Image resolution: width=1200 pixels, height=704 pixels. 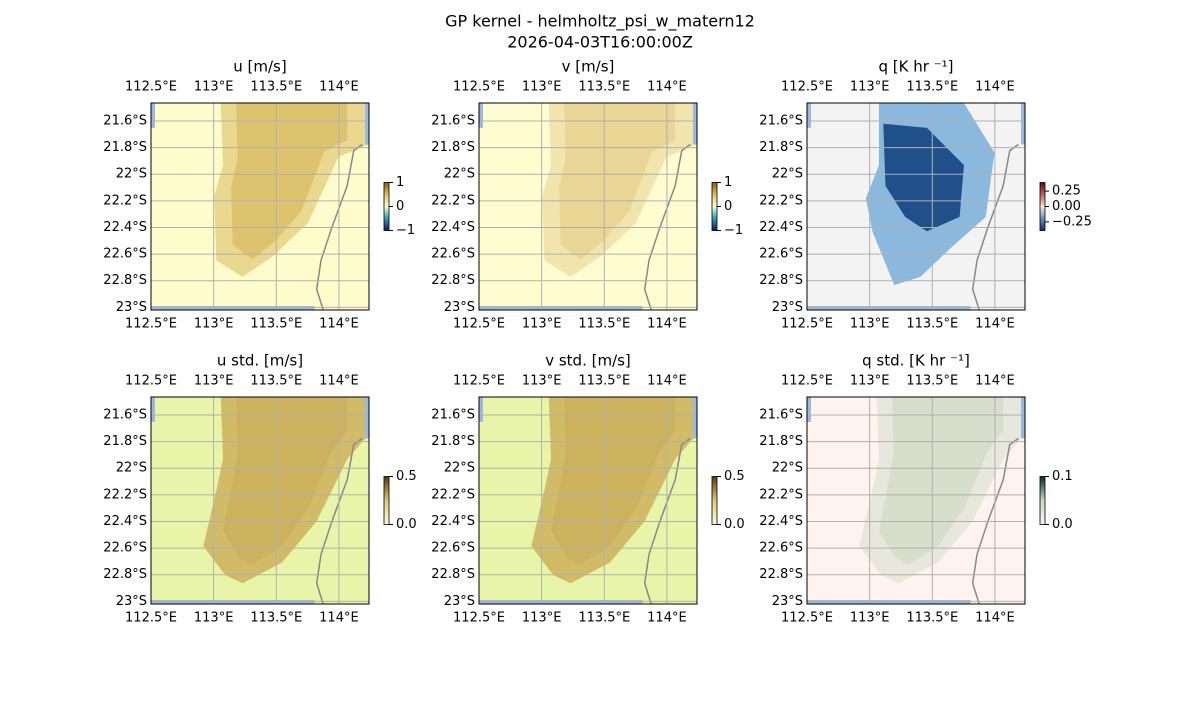 I want to click on panel-title: v std. [m/s], so click(x=588, y=361).